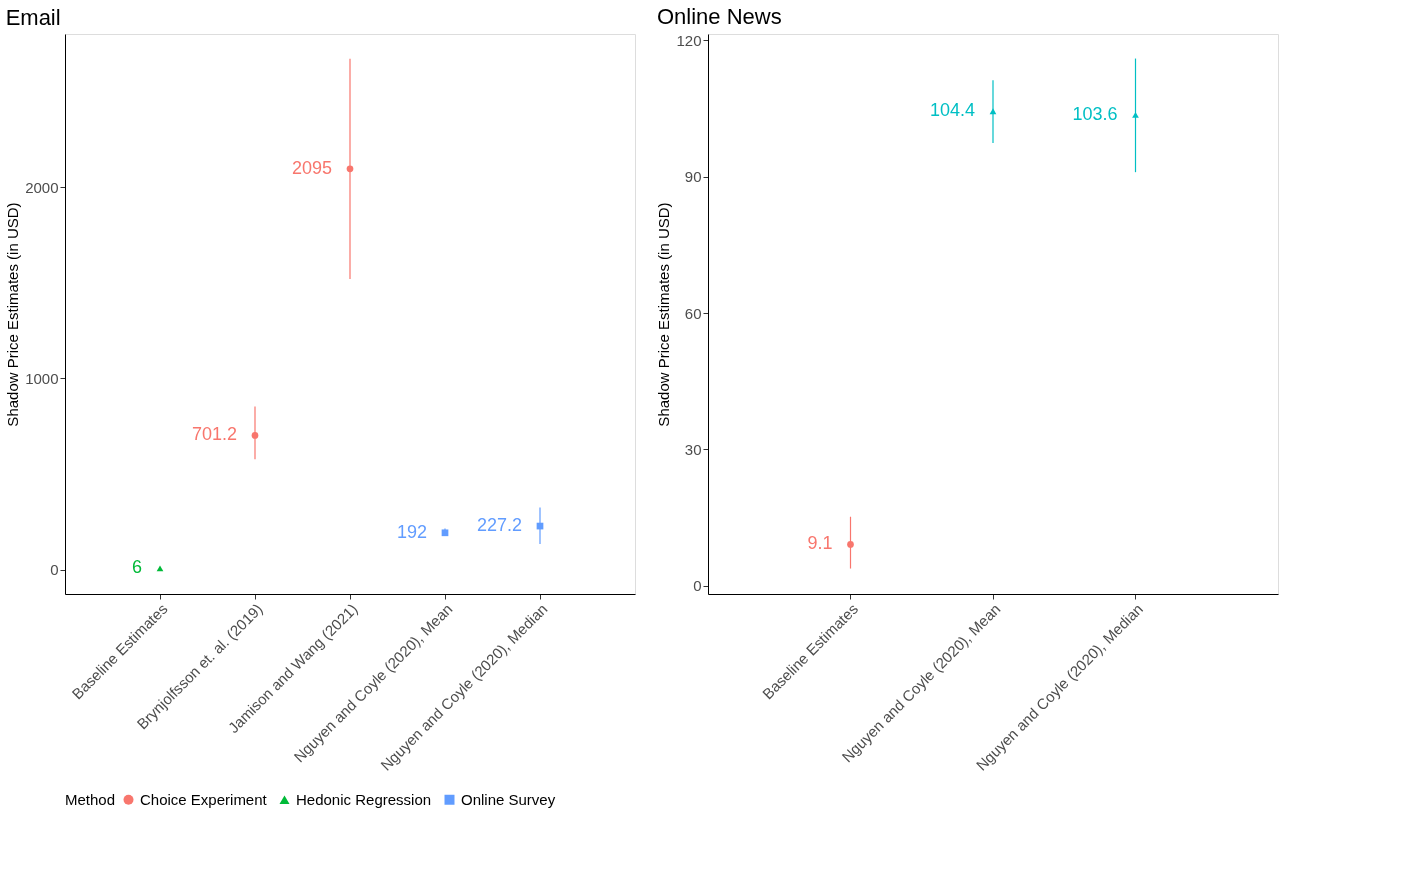  What do you see at coordinates (136, 567) in the screenshot?
I see `data-label: 6` at bounding box center [136, 567].